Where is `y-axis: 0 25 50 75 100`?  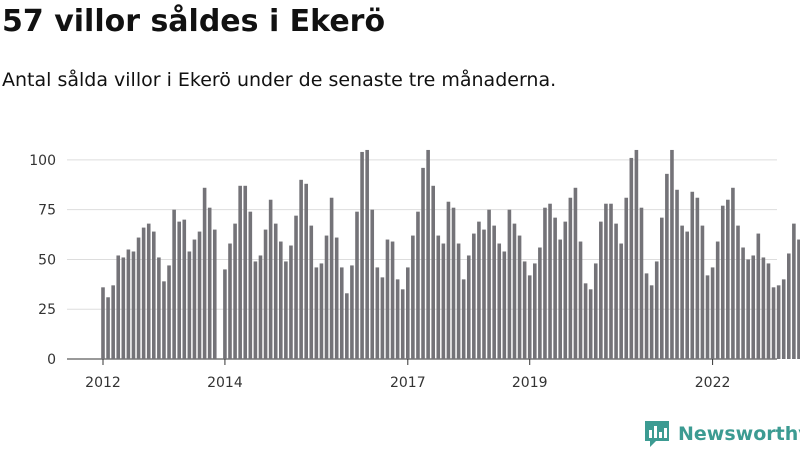 y-axis: 0 25 50 75 100 is located at coordinates (42, 260).